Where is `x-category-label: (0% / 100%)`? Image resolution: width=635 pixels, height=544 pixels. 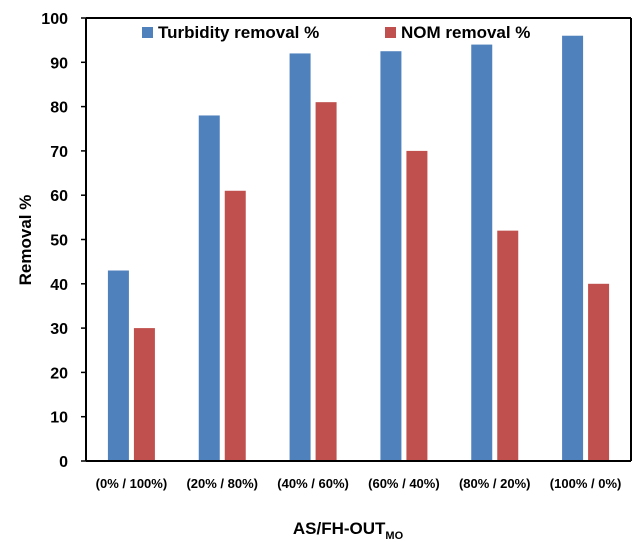 x-category-label: (0% / 100%) is located at coordinates (132, 483).